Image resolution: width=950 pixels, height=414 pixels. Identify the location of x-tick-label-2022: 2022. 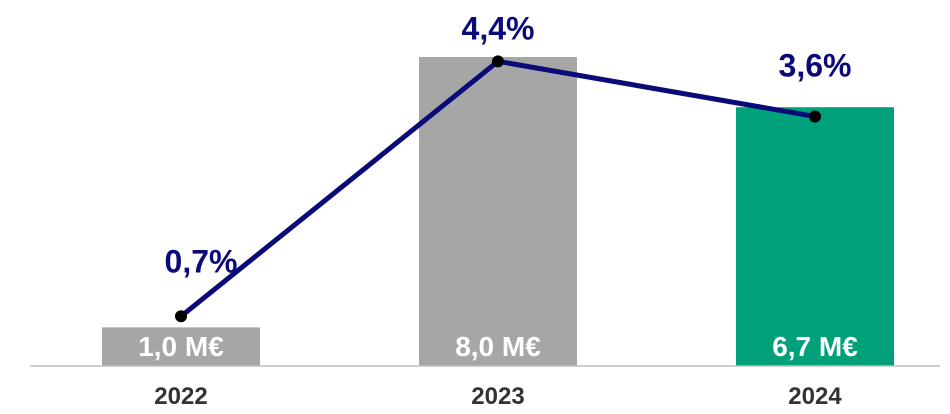
(180, 396).